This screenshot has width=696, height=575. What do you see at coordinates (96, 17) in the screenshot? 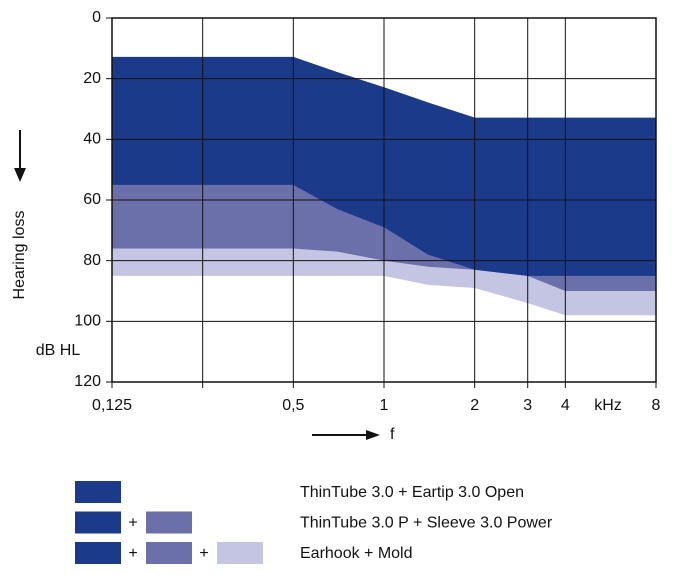
I see `y-tick-label: 0` at bounding box center [96, 17].